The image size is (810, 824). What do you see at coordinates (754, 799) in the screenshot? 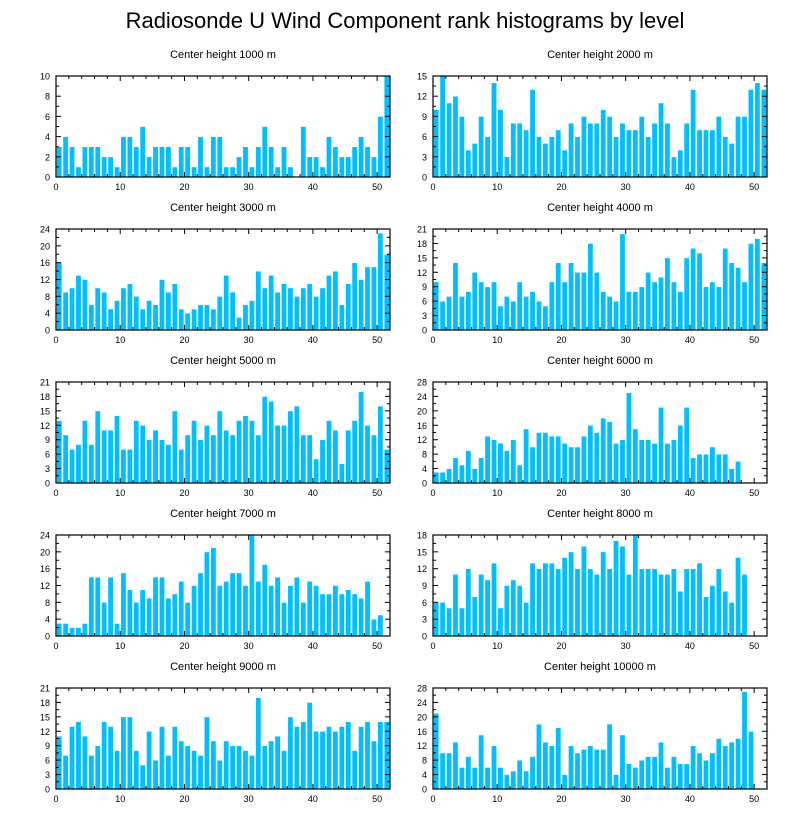
I see `x-tick-label: 50` at bounding box center [754, 799].